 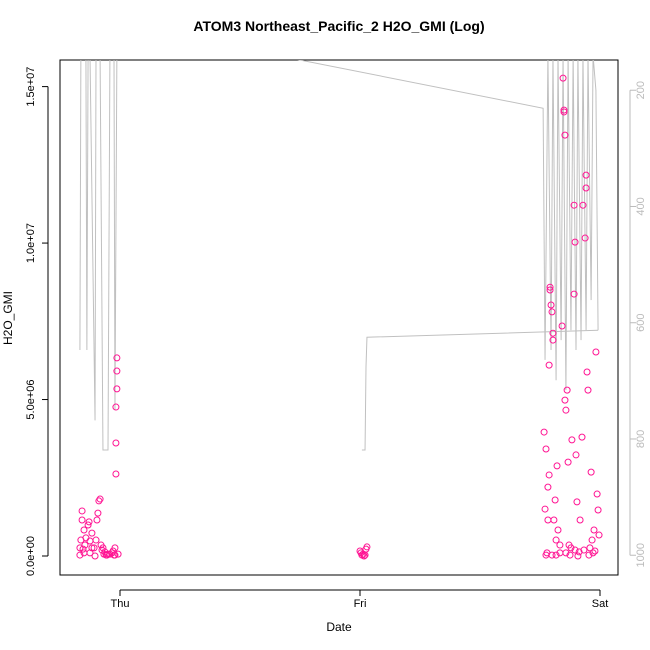 What do you see at coordinates (480, 390) in the screenshot?
I see `line` at bounding box center [480, 390].